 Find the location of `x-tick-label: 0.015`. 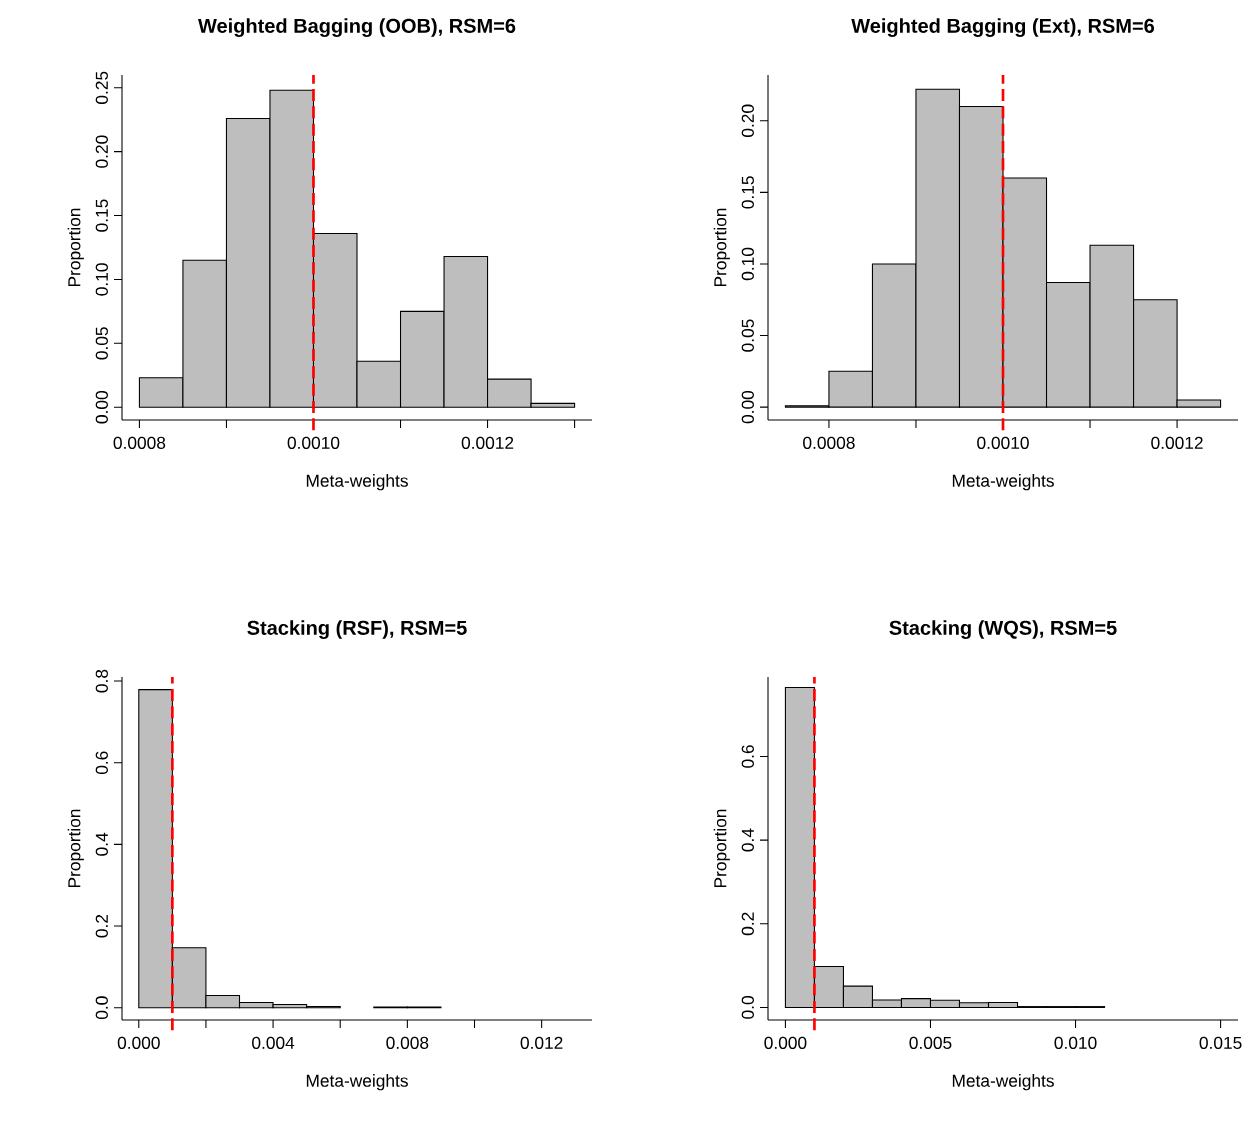

x-tick-label: 0.015 is located at coordinates (1220, 1042).